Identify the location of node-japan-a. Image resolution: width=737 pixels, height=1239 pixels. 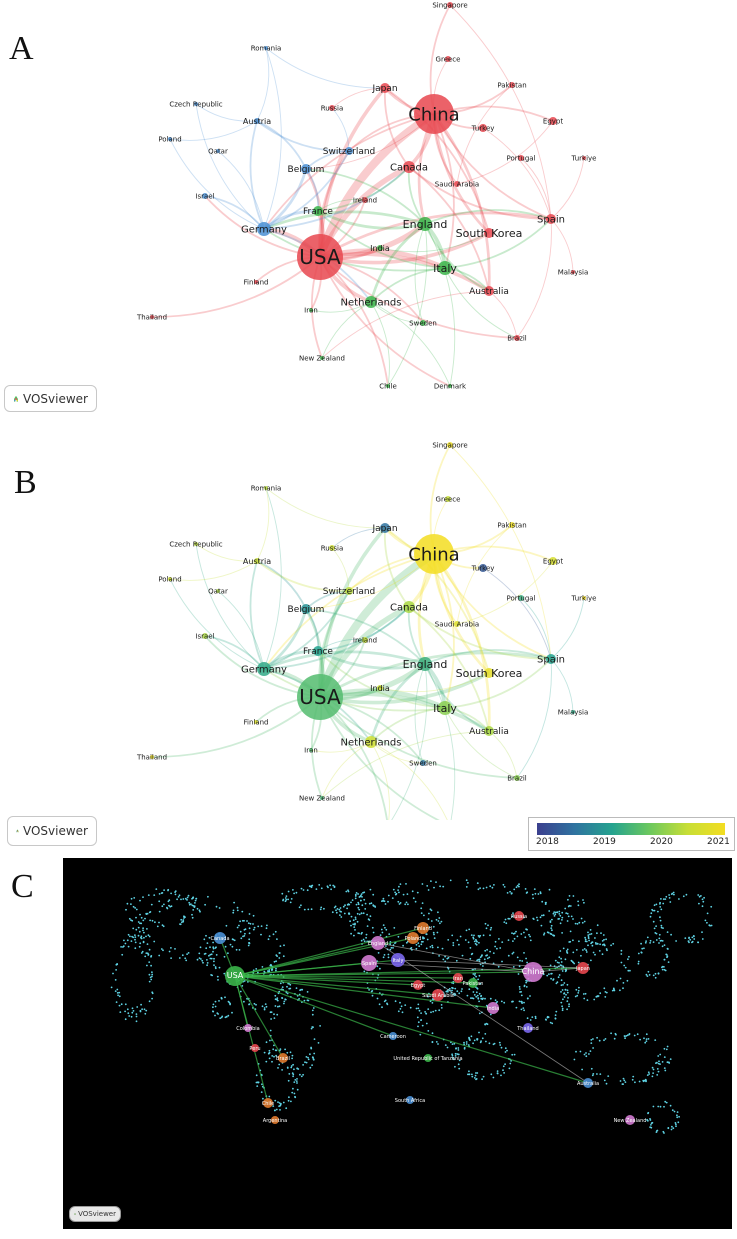
(385, 88).